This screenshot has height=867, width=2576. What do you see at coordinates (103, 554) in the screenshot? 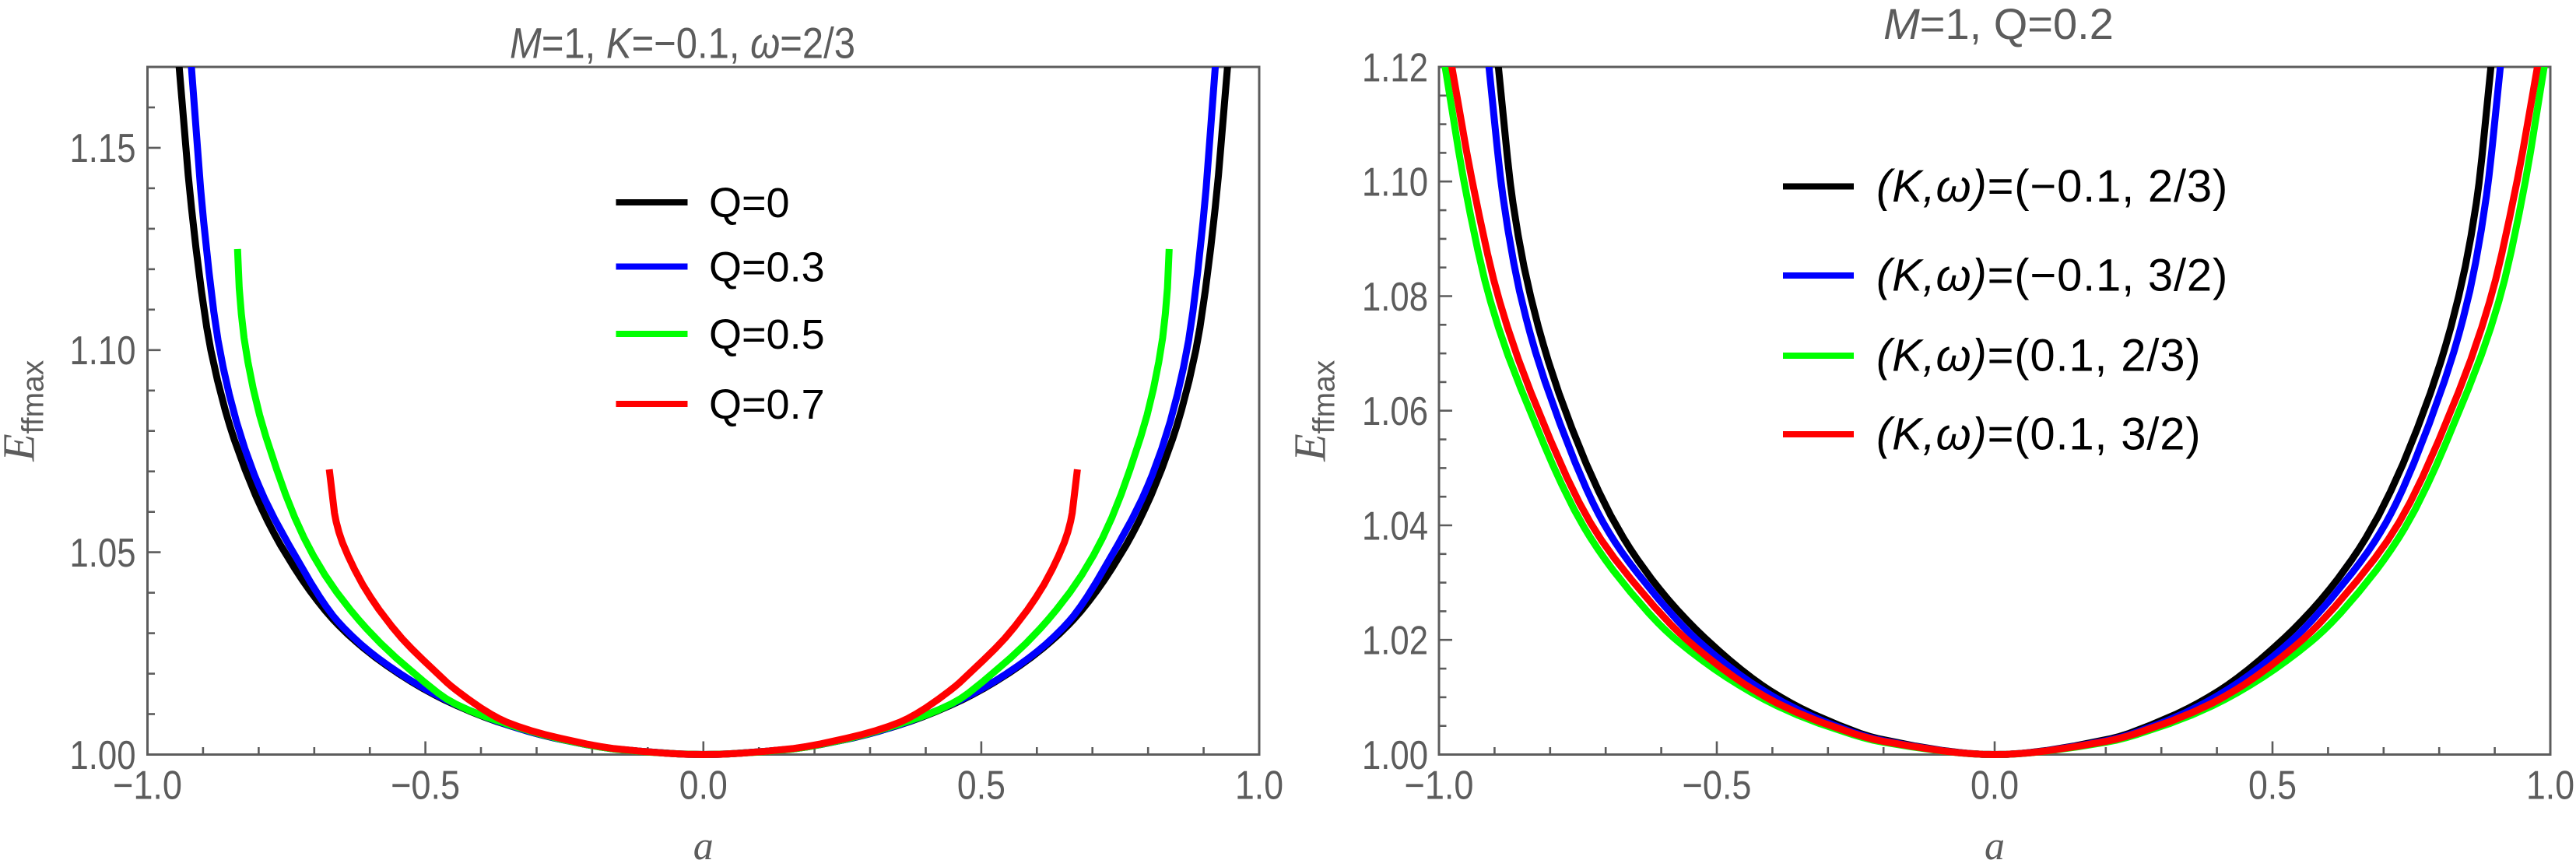
I see `svg-text: 1.05` at bounding box center [103, 554].